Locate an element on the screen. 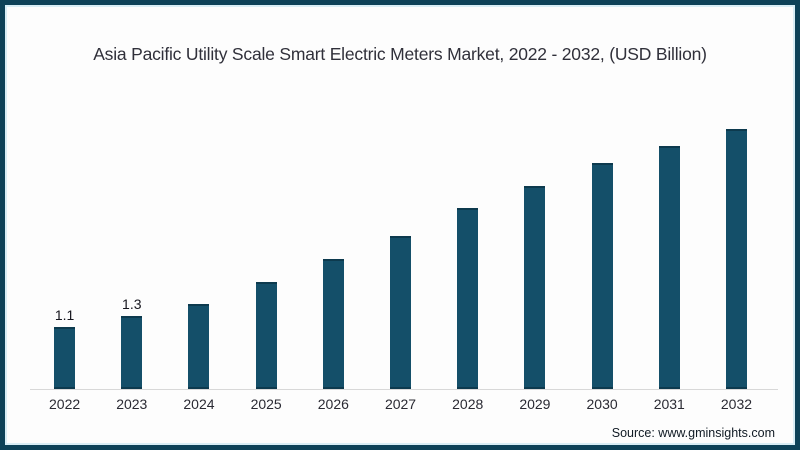 Image resolution: width=800 pixels, height=450 pixels. bar-group-2028 is located at coordinates (467, 197).